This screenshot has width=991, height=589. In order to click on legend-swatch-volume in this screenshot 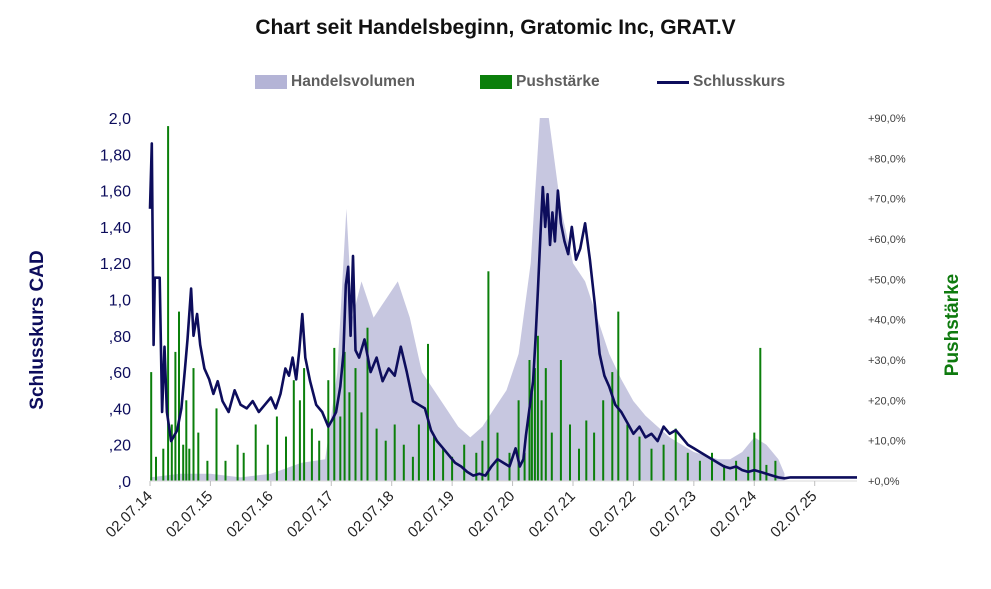, I will do `click(271, 82)`.